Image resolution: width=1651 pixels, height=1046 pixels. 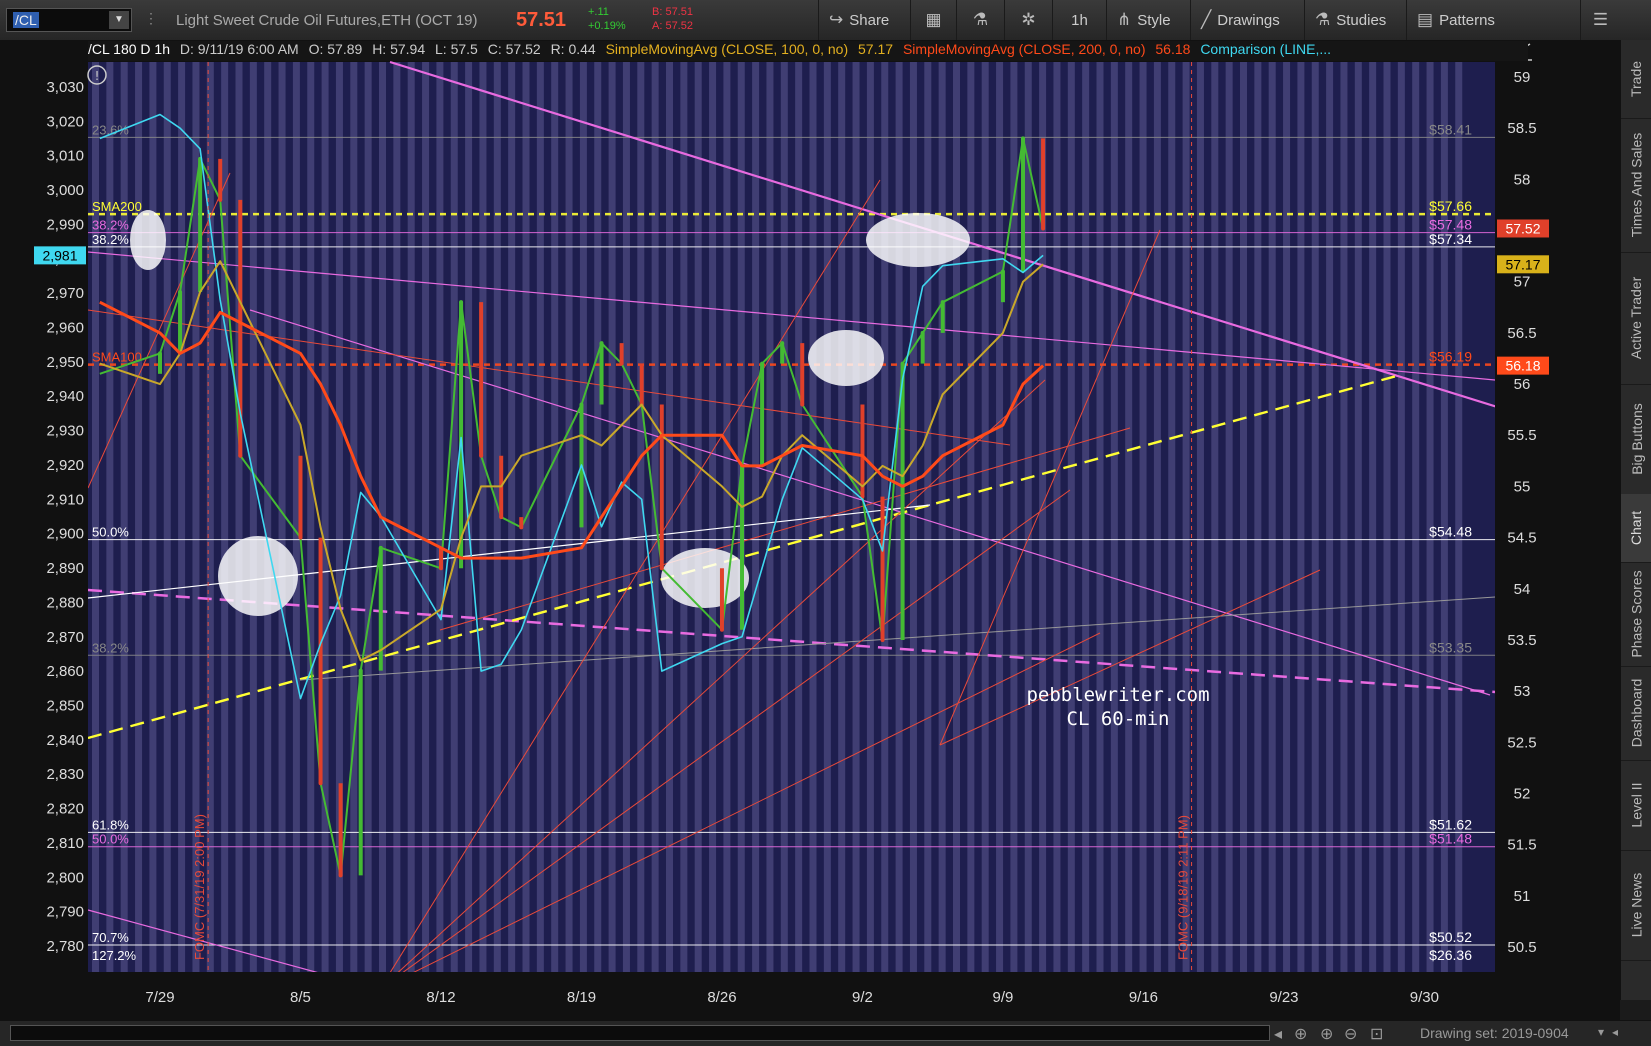 What do you see at coordinates (1600, 20) in the screenshot?
I see `menu-button: ☰` at bounding box center [1600, 20].